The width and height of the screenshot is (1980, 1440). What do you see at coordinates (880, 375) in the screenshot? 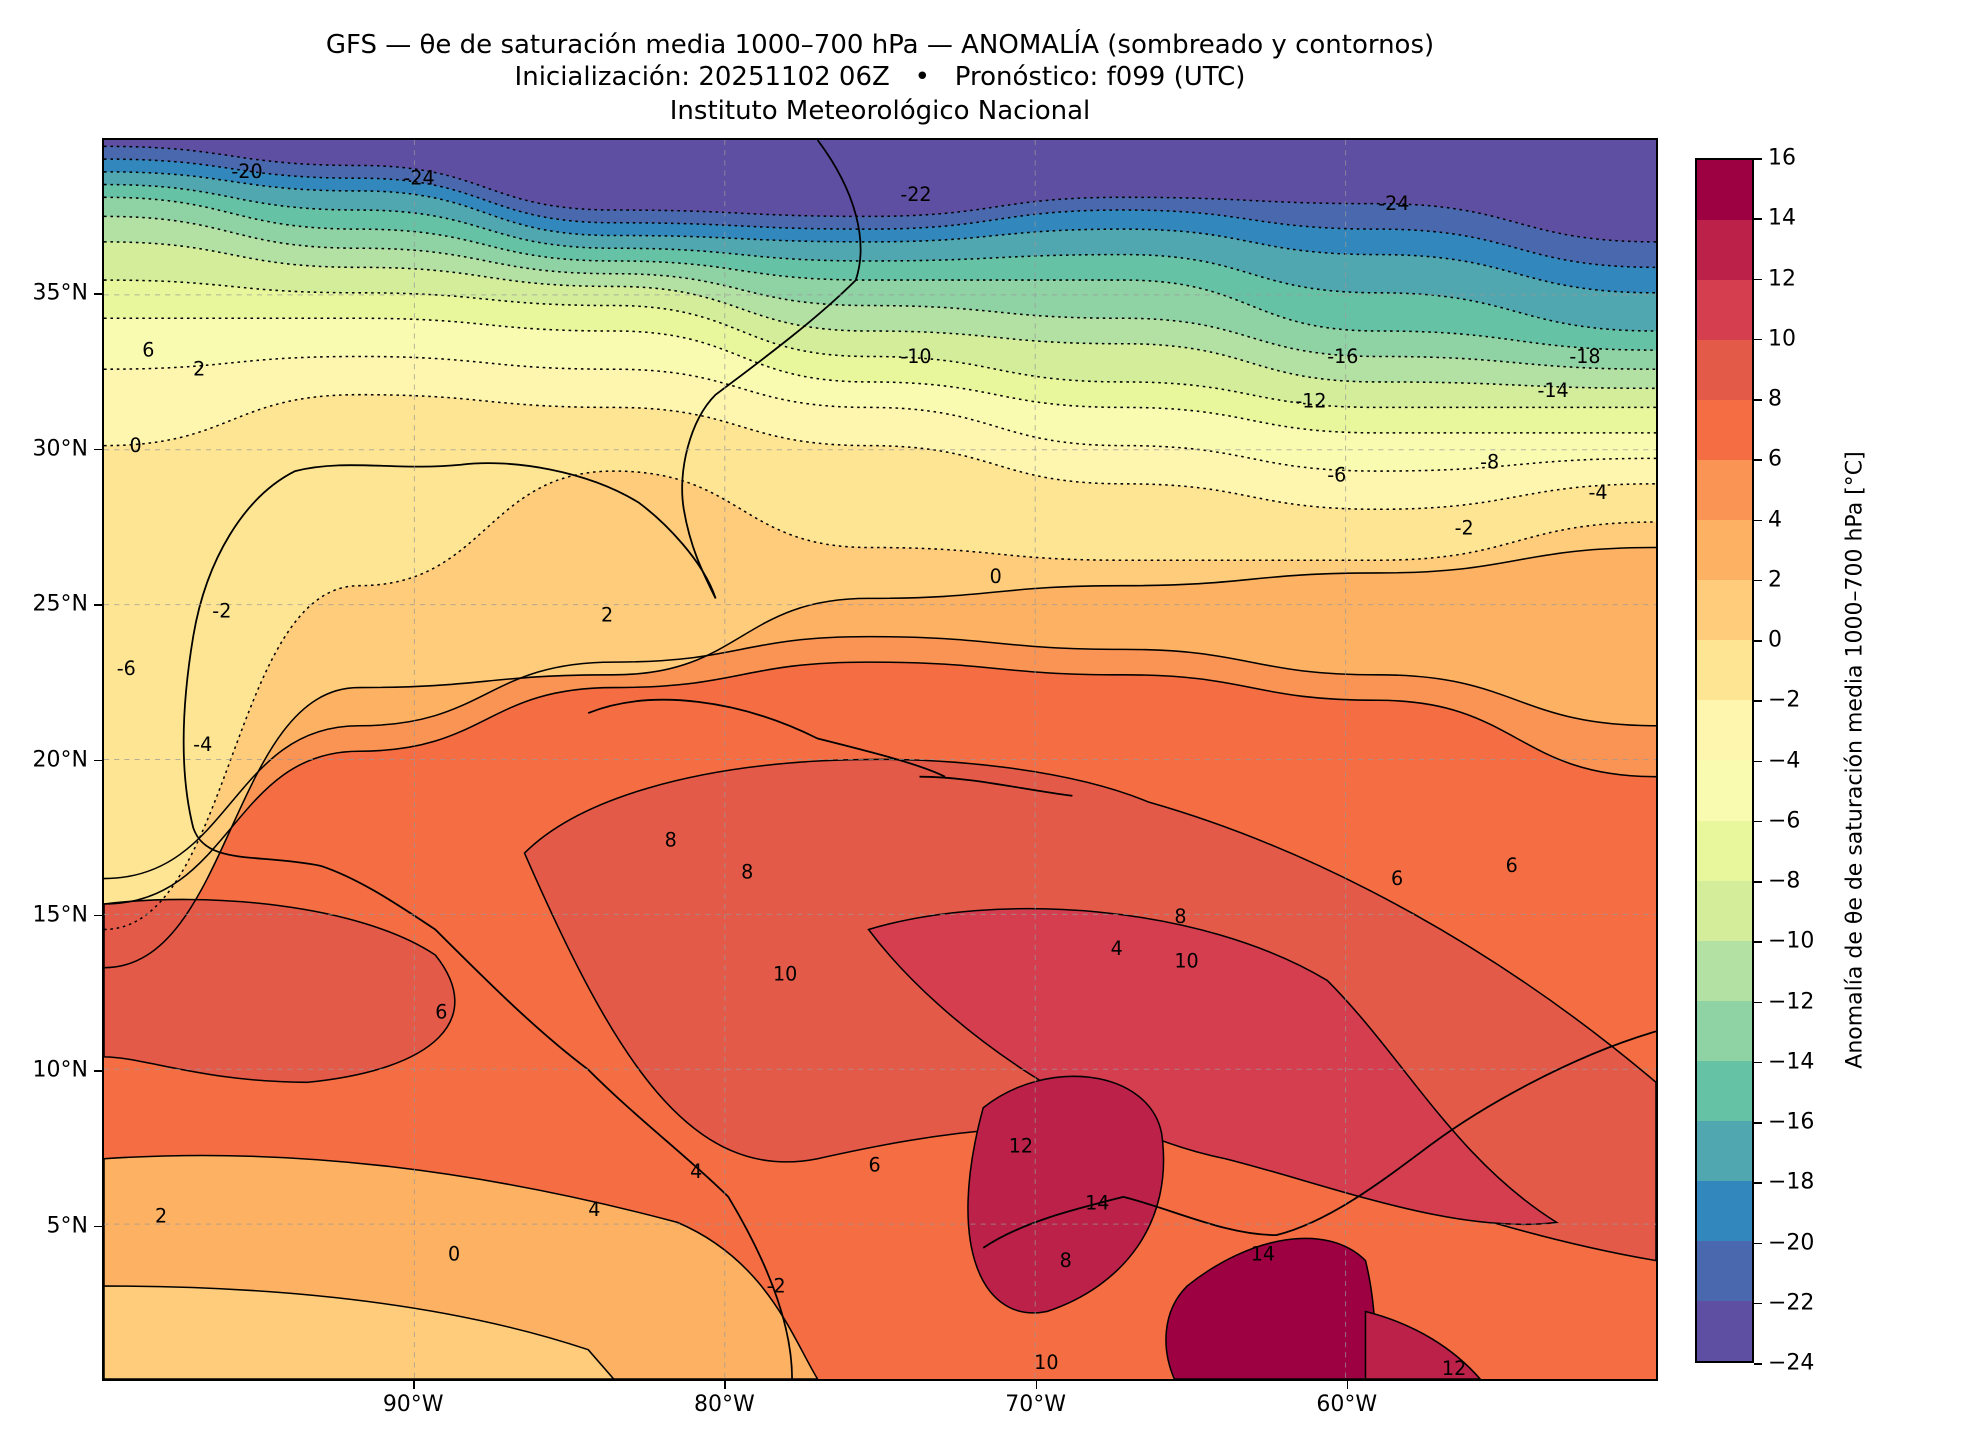
I see `contour-line--8` at bounding box center [880, 375].